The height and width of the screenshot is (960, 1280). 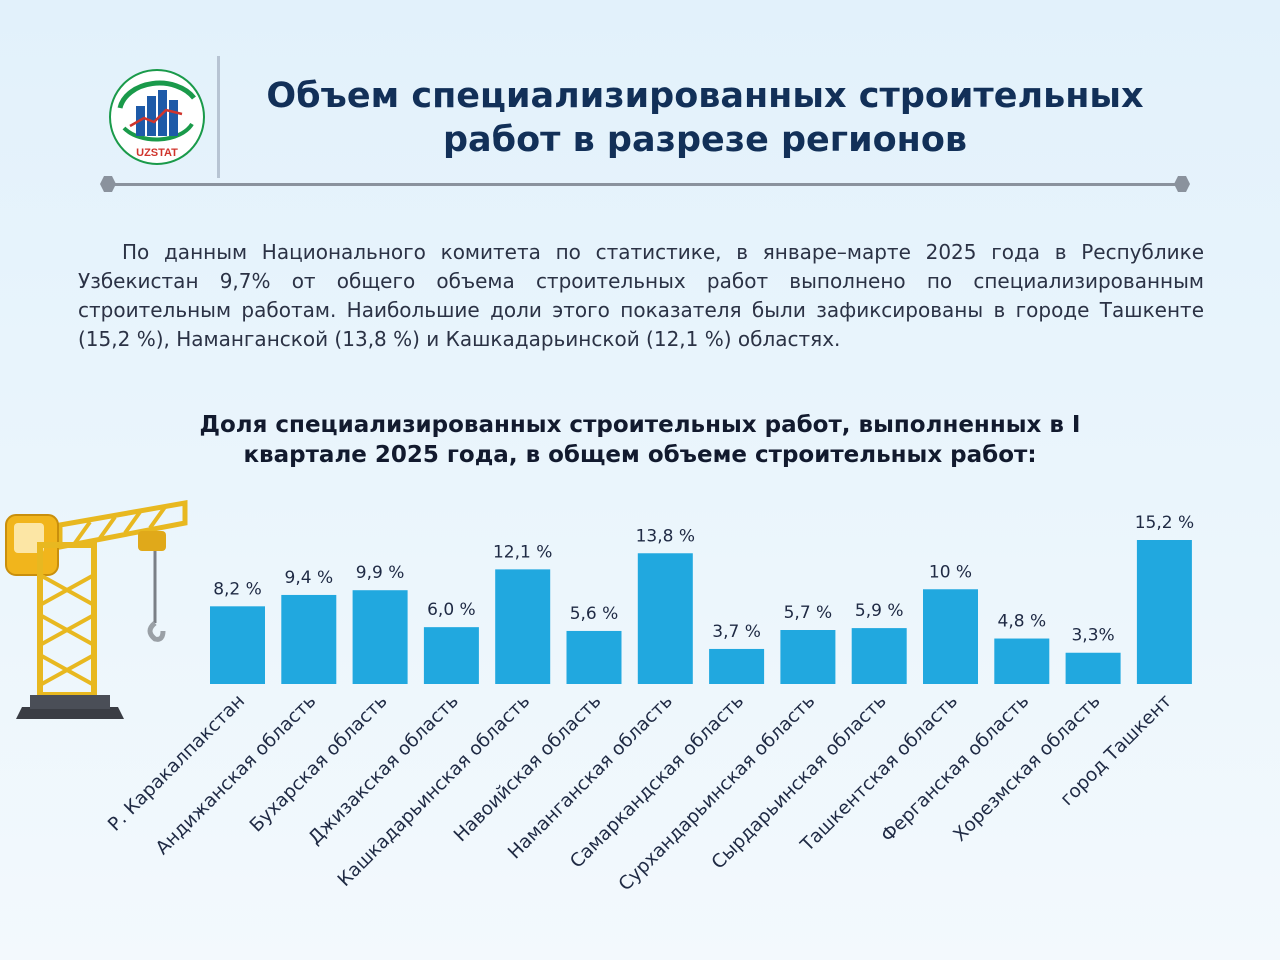 I want to click on value-label: 10 %, so click(x=950, y=572).